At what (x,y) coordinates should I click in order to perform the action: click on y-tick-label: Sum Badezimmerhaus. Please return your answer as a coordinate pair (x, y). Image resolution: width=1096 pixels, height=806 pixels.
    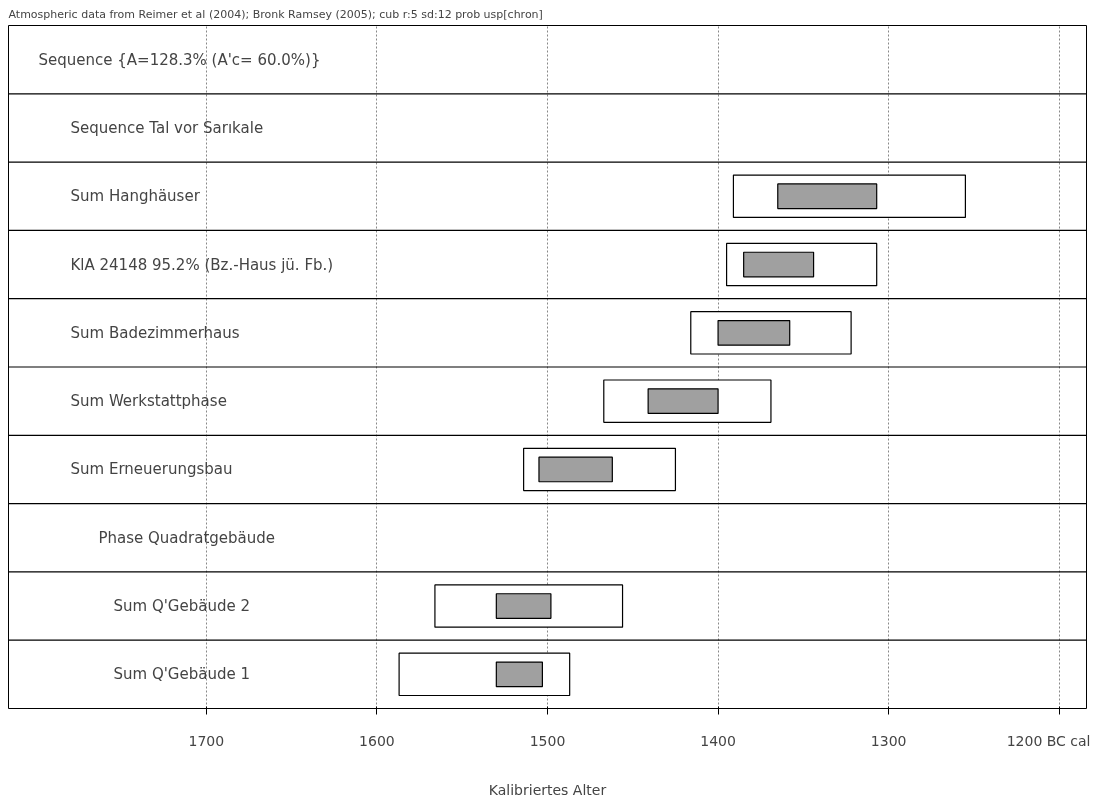
    Looking at the image, I should click on (155, 332).